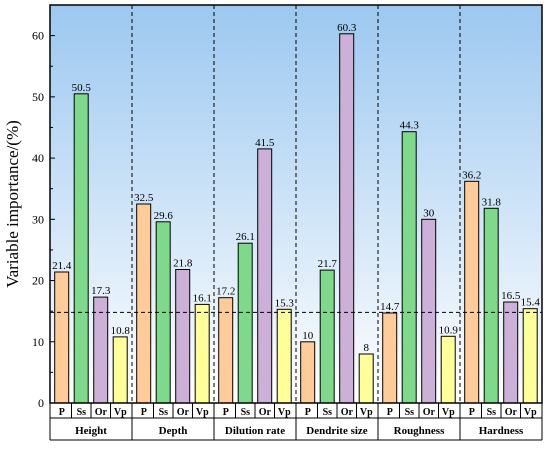 The image size is (550, 450). I want to click on y-tick-label: 0, so click(41, 403).